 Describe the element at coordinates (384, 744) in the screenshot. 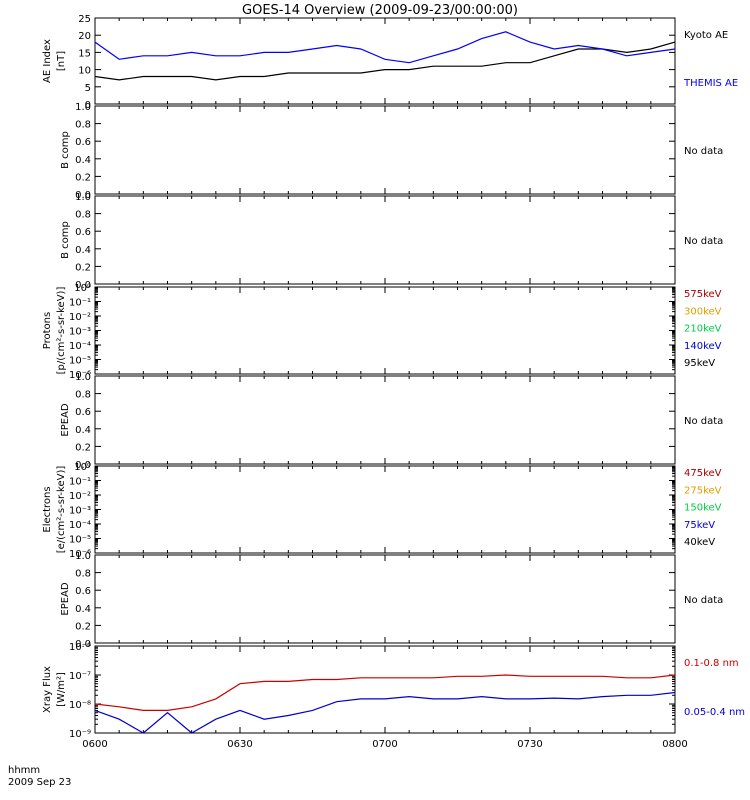

I see `x-tick-label: 0700` at that location.